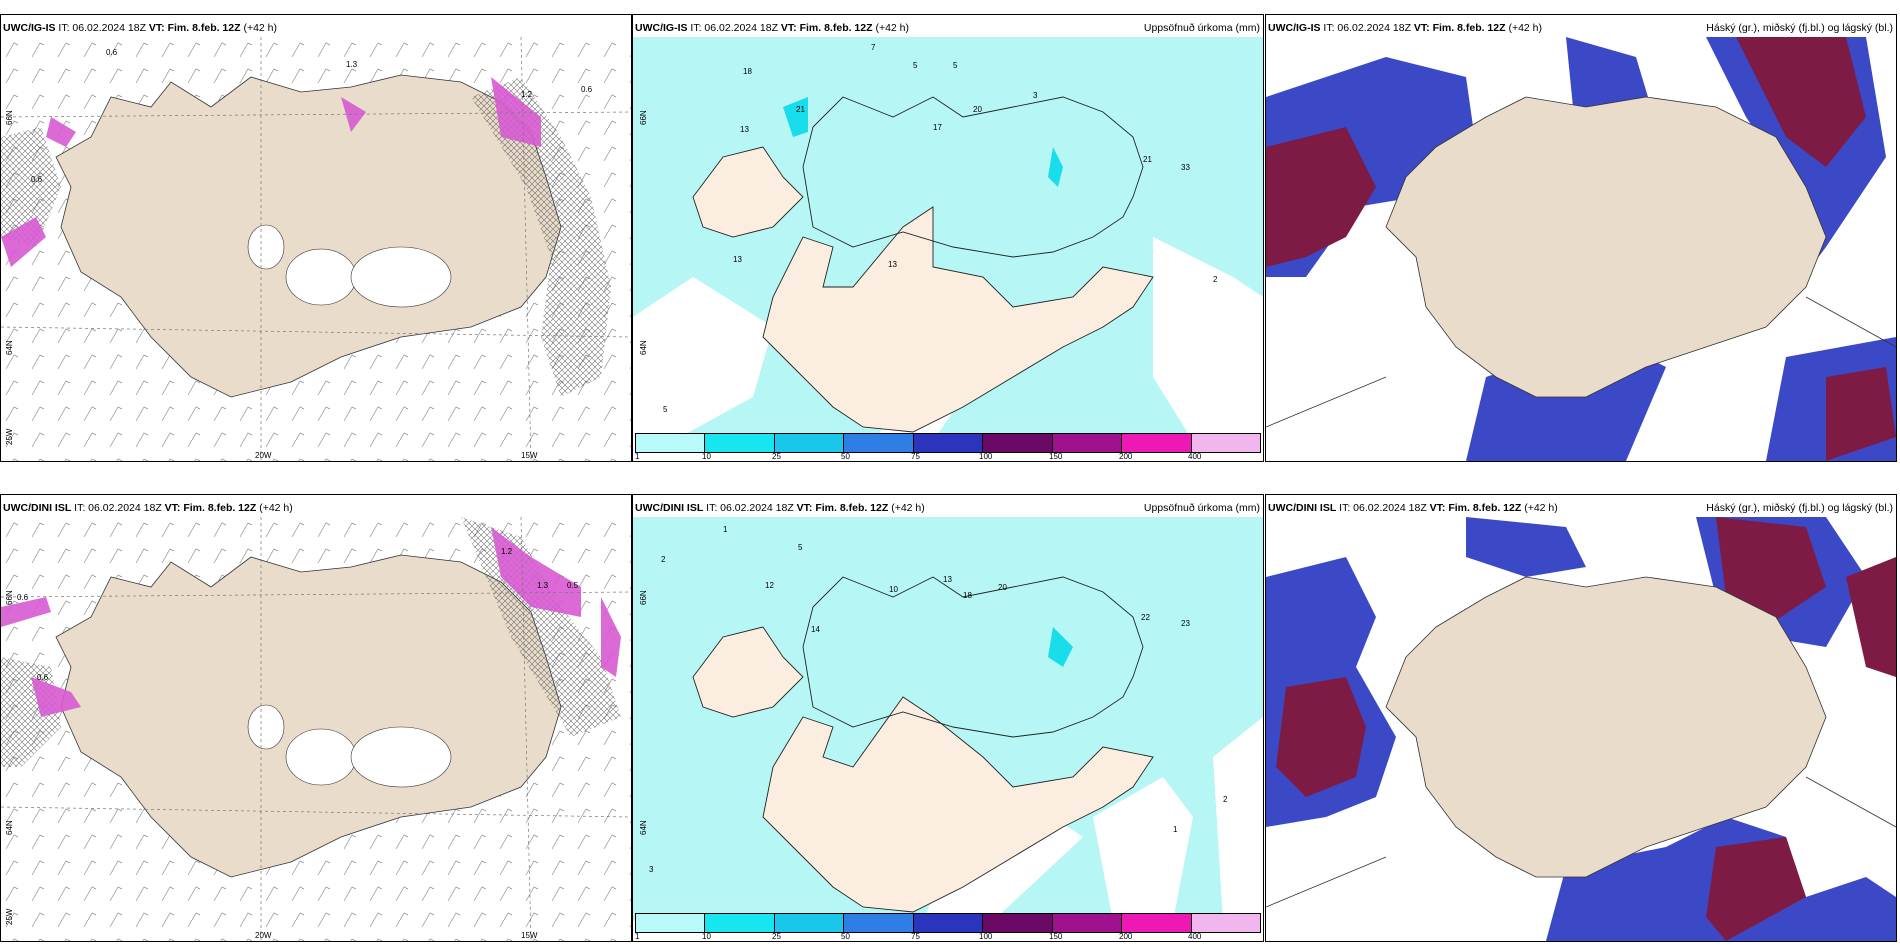 This screenshot has width=1900, height=950. I want to click on precip-value: 3, so click(651, 869).